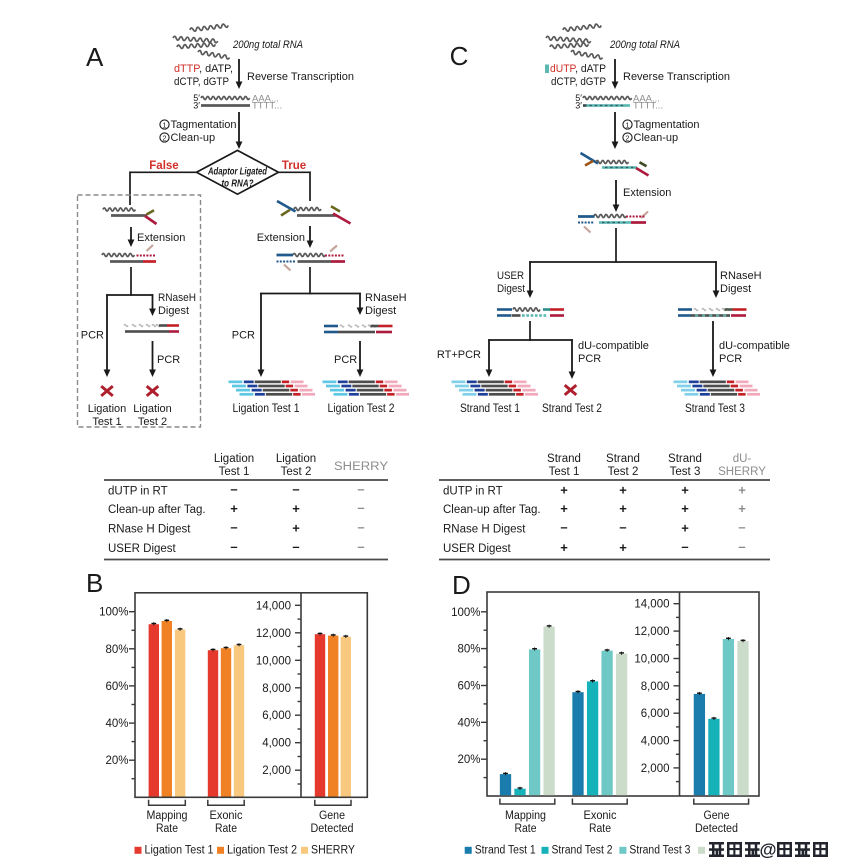 The image size is (842, 868). Describe the element at coordinates (332, 829) in the screenshot. I see `svg-text: Detected` at that location.